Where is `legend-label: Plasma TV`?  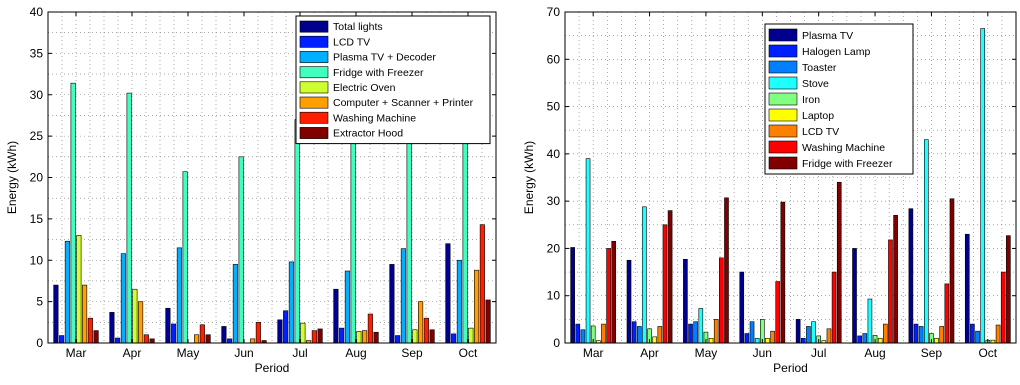 legend-label: Plasma TV is located at coordinates (827, 36).